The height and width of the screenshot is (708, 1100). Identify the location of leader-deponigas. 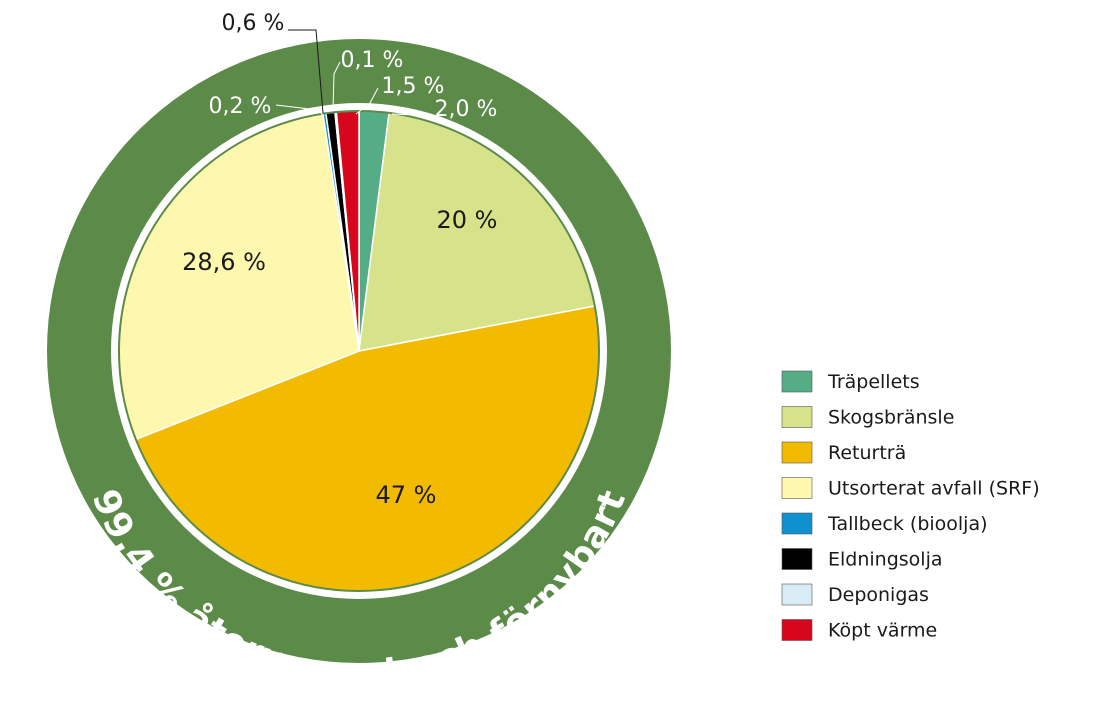
(336, 86).